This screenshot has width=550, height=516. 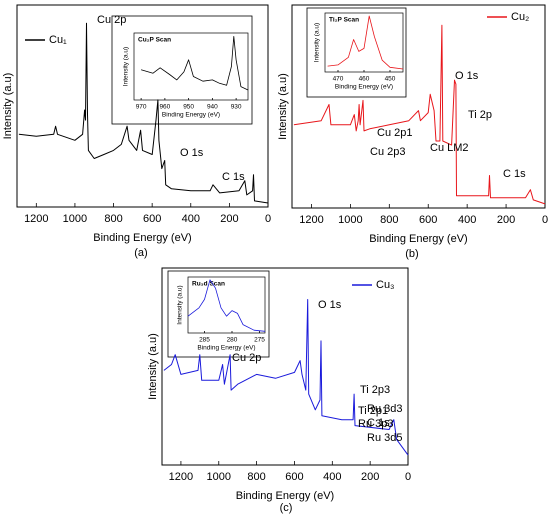 I want to click on peak-annotation: Cu 2p3, so click(x=387, y=152).